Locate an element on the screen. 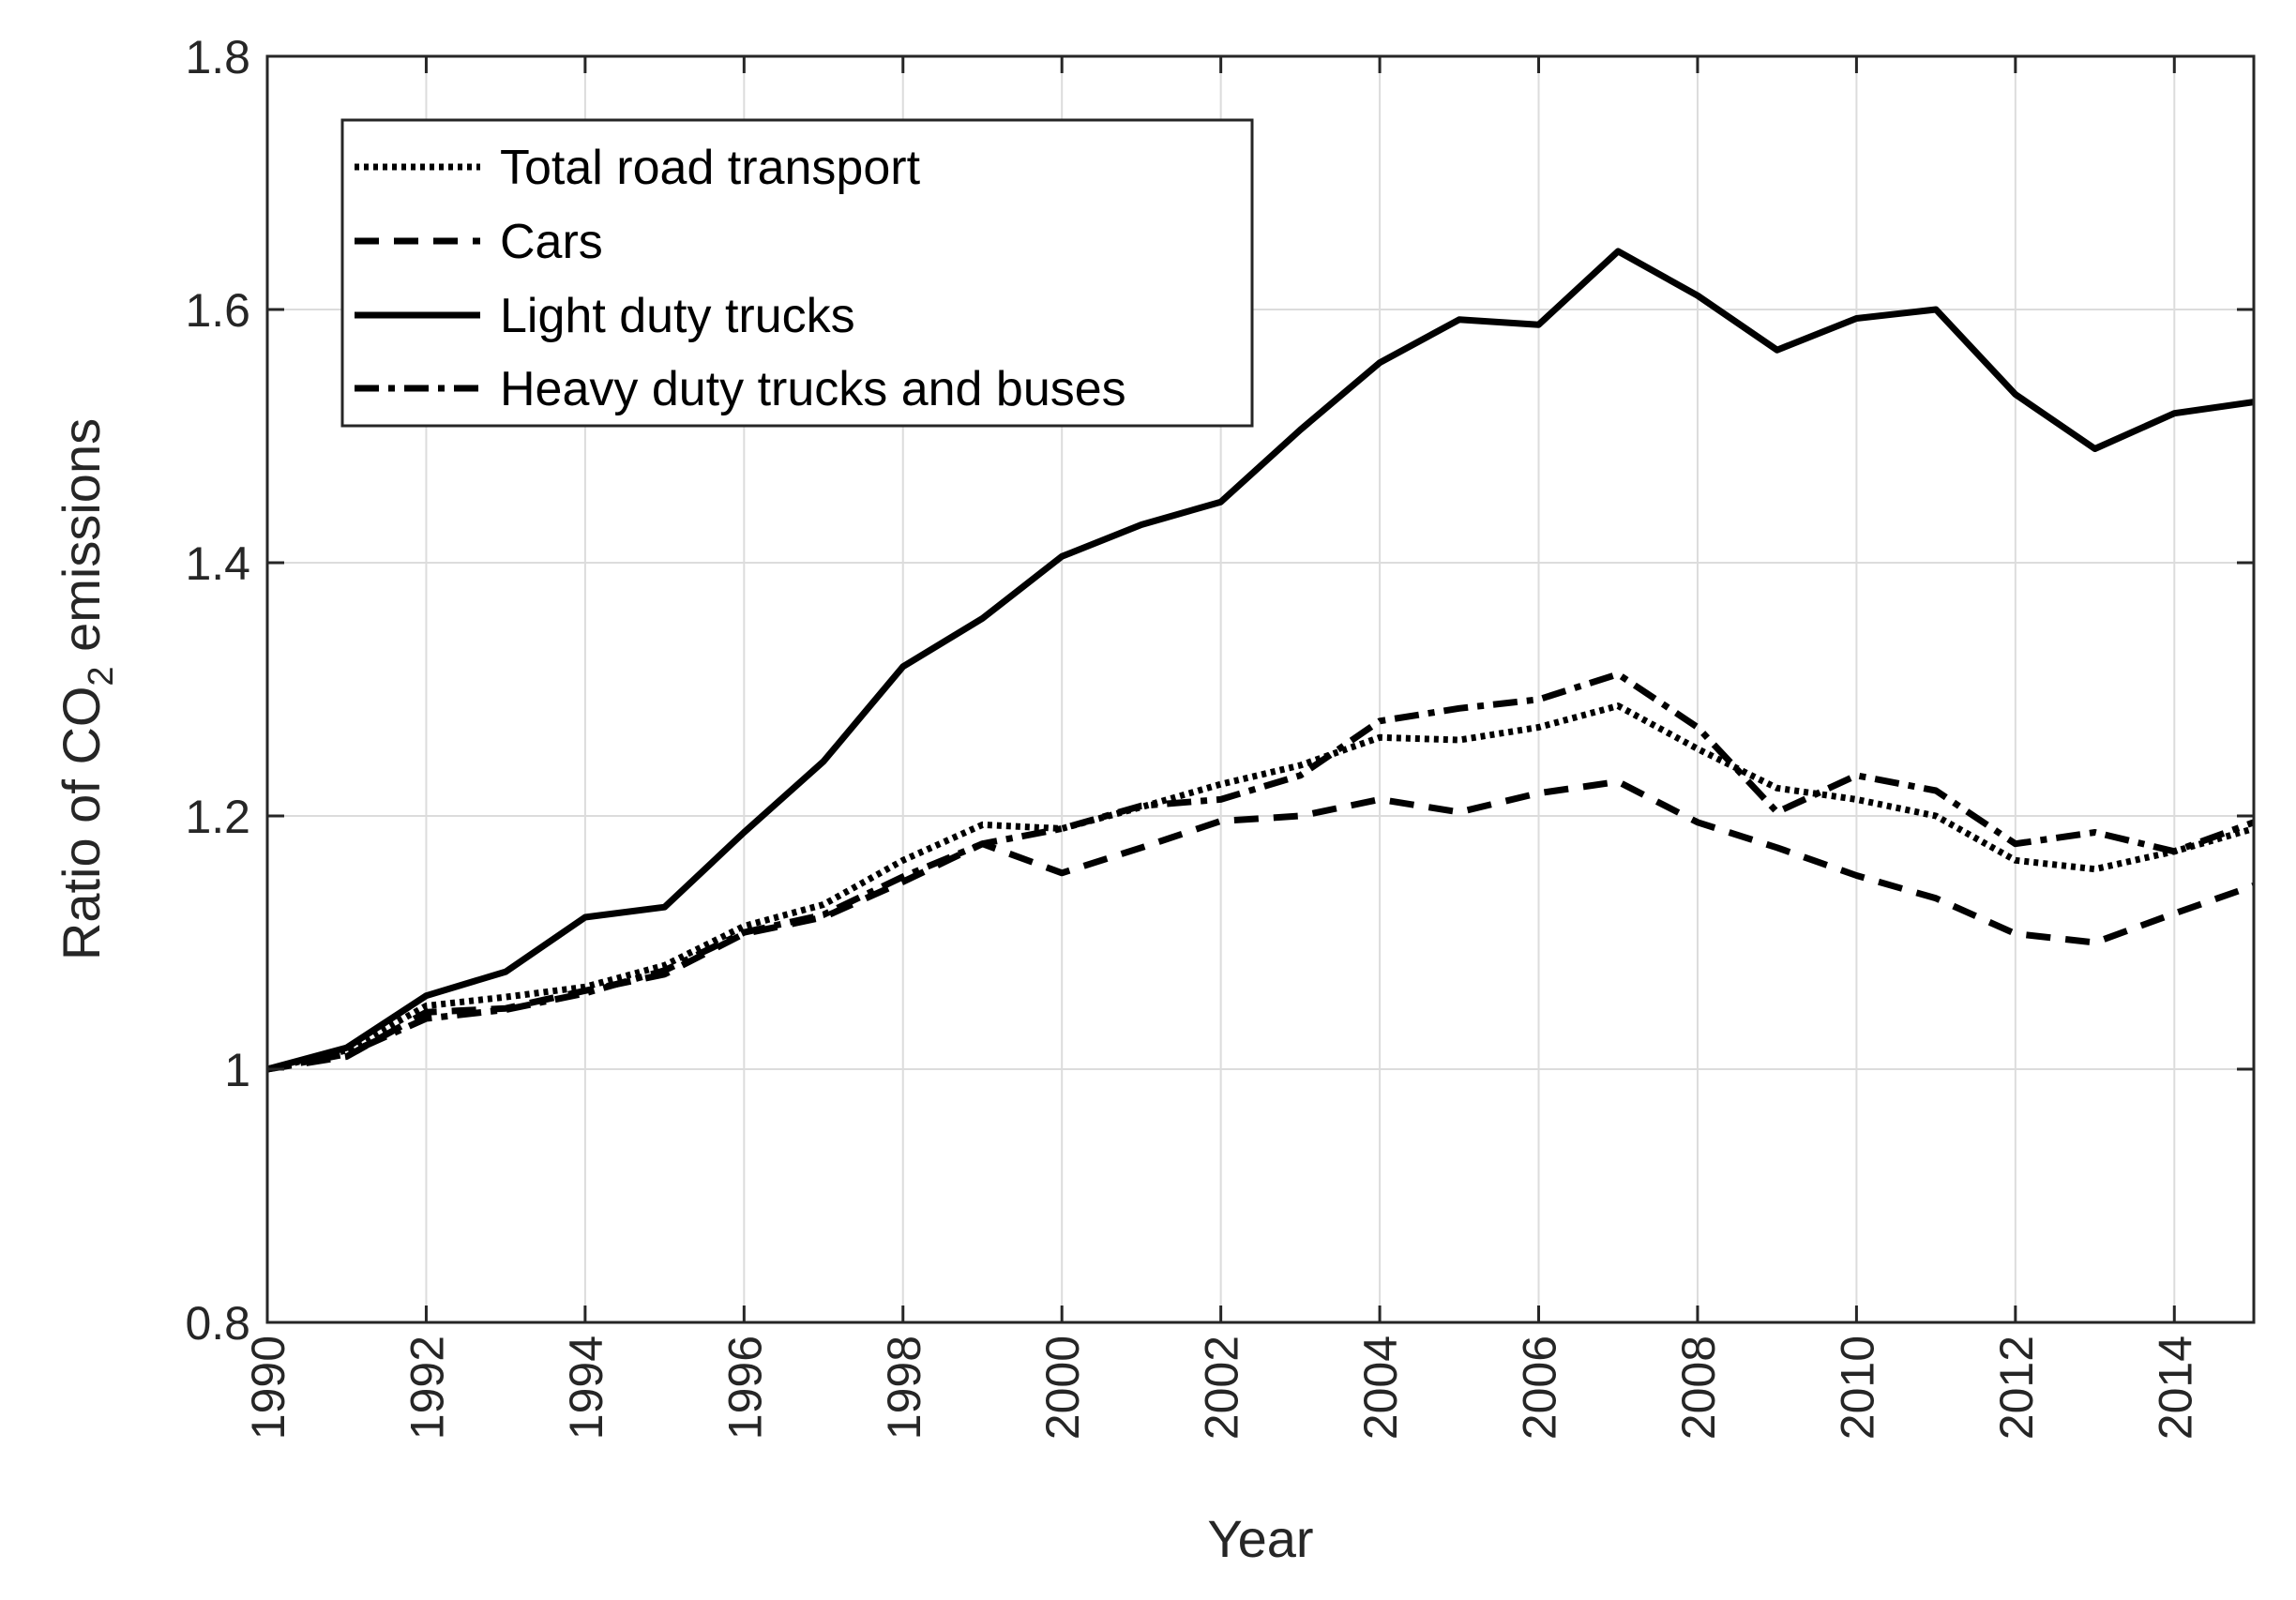  y-tick-label: 1 is located at coordinates (237, 1070).